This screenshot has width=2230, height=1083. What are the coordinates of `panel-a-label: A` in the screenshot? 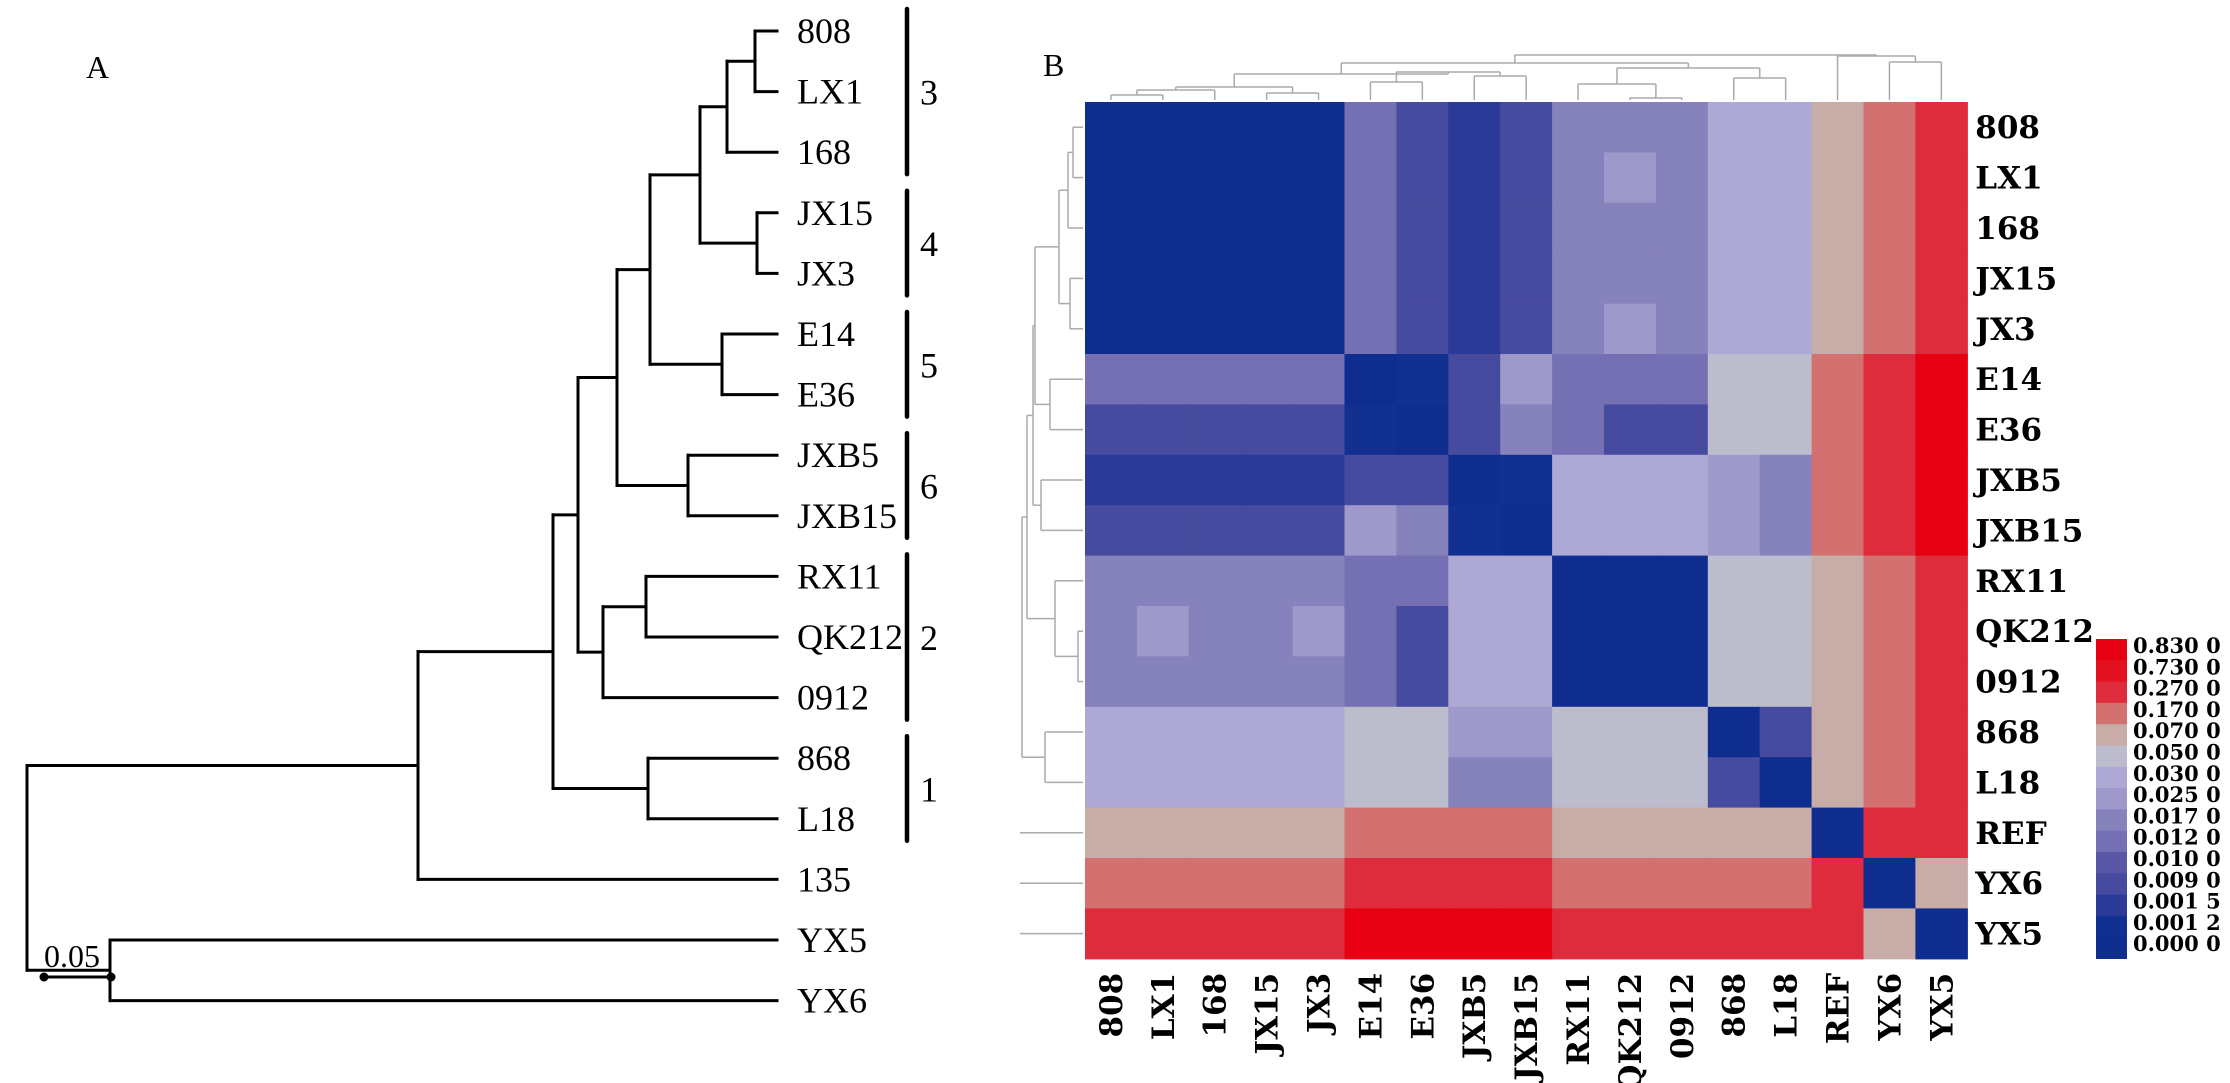 It's located at (97, 67).